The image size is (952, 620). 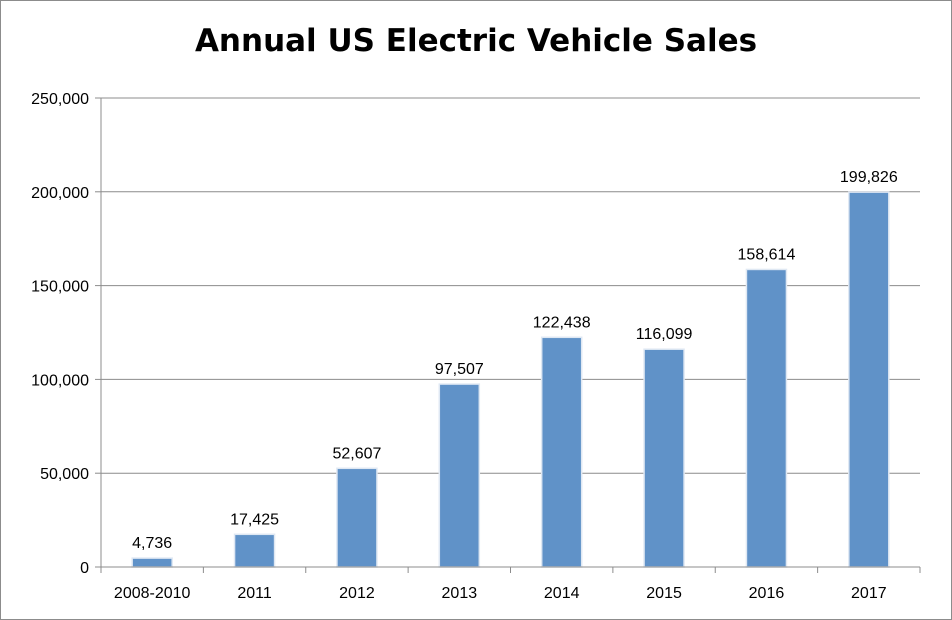 I want to click on x-tick-label-2017: 2017, so click(x=869, y=593).